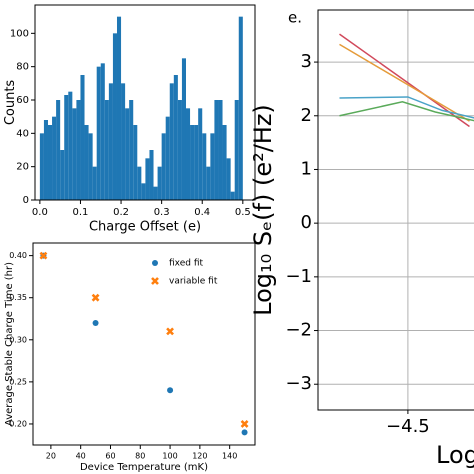 This screenshot has height=474, width=474. What do you see at coordinates (243, 212) in the screenshot?
I see `x-tick-label: 0.5` at bounding box center [243, 212].